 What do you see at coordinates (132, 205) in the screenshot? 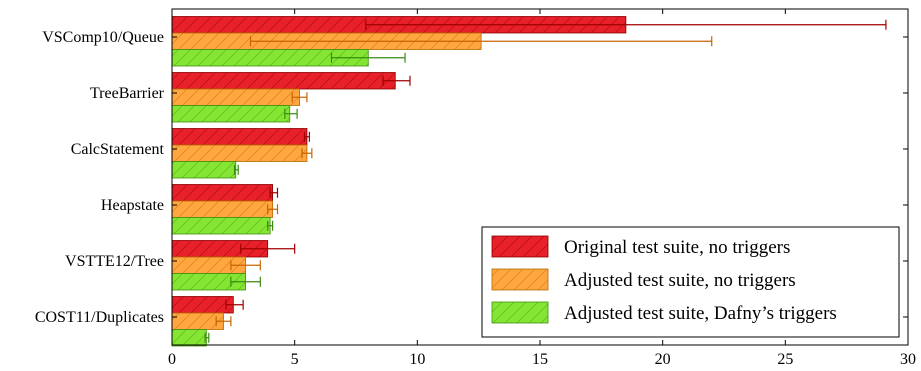
I see `y-tick-label: Heapstate` at bounding box center [132, 205].